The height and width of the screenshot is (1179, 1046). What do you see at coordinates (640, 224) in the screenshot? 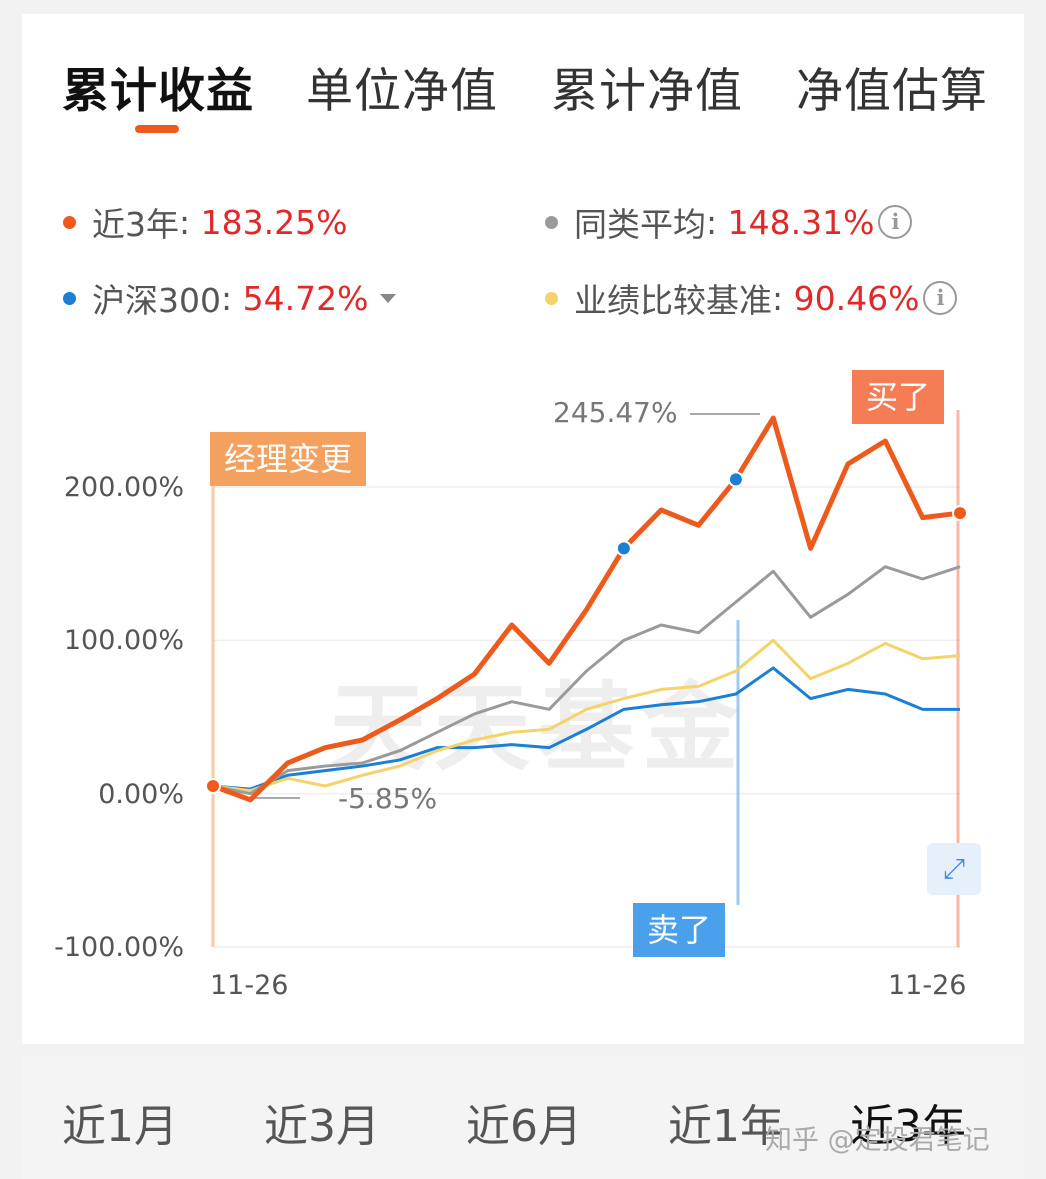
I see `legend-name: 同类平均` at bounding box center [640, 224].